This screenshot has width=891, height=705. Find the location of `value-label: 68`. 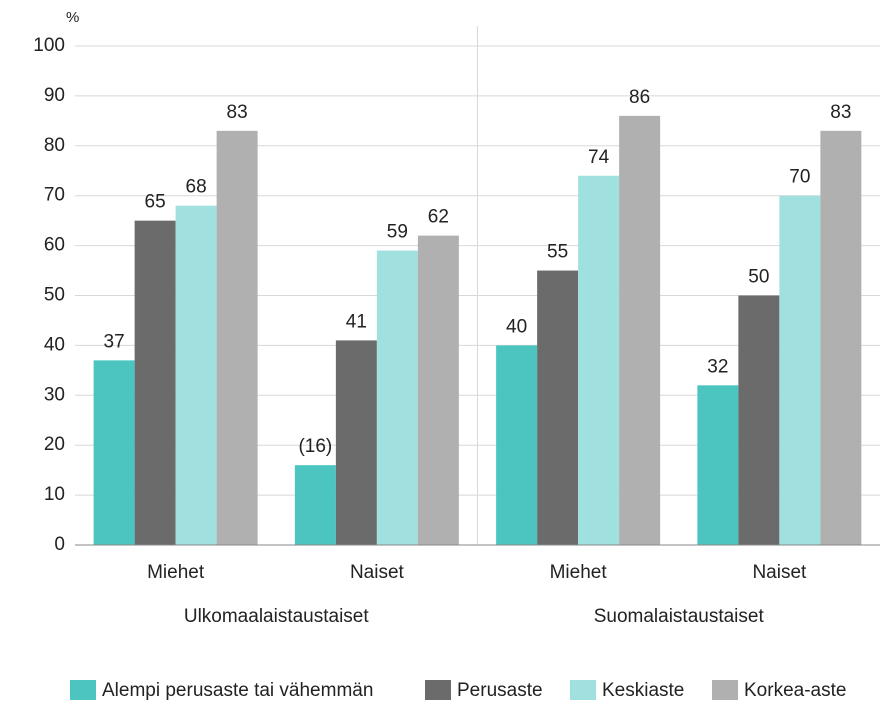

value-label: 68 is located at coordinates (196, 187).